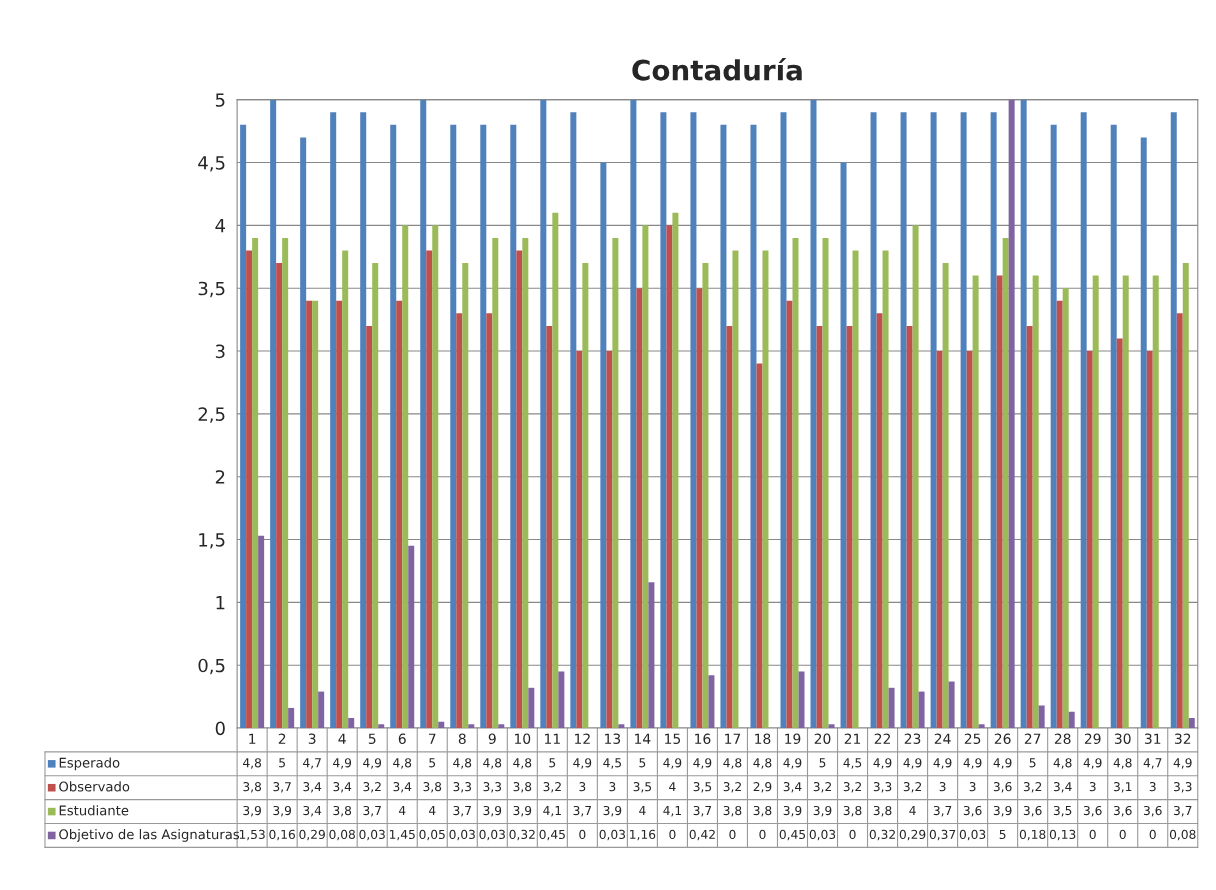 This screenshot has height=890, width=1216. I want to click on x-tick-label: 15, so click(673, 738).